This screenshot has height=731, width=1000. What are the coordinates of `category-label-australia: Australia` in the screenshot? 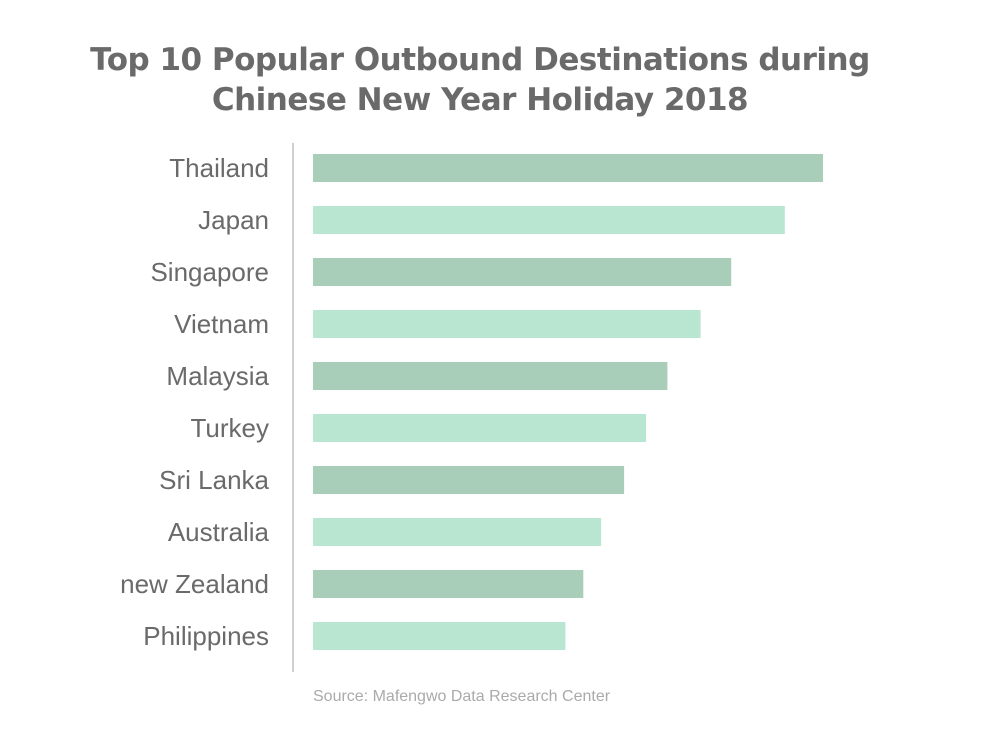 It's located at (219, 532).